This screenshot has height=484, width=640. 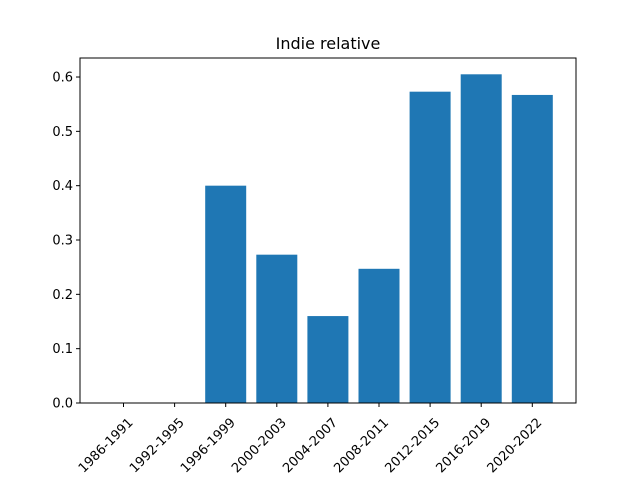 I want to click on bar-2000-2003, so click(x=277, y=328).